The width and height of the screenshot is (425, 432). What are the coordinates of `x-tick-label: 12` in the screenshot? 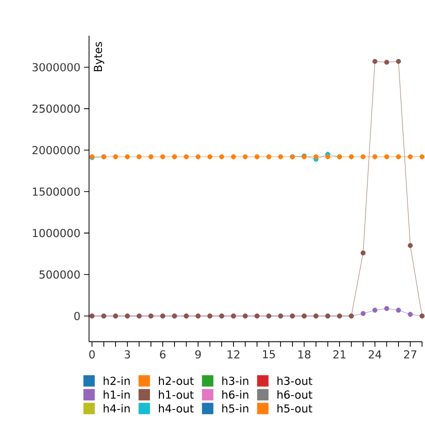 It's located at (234, 354).